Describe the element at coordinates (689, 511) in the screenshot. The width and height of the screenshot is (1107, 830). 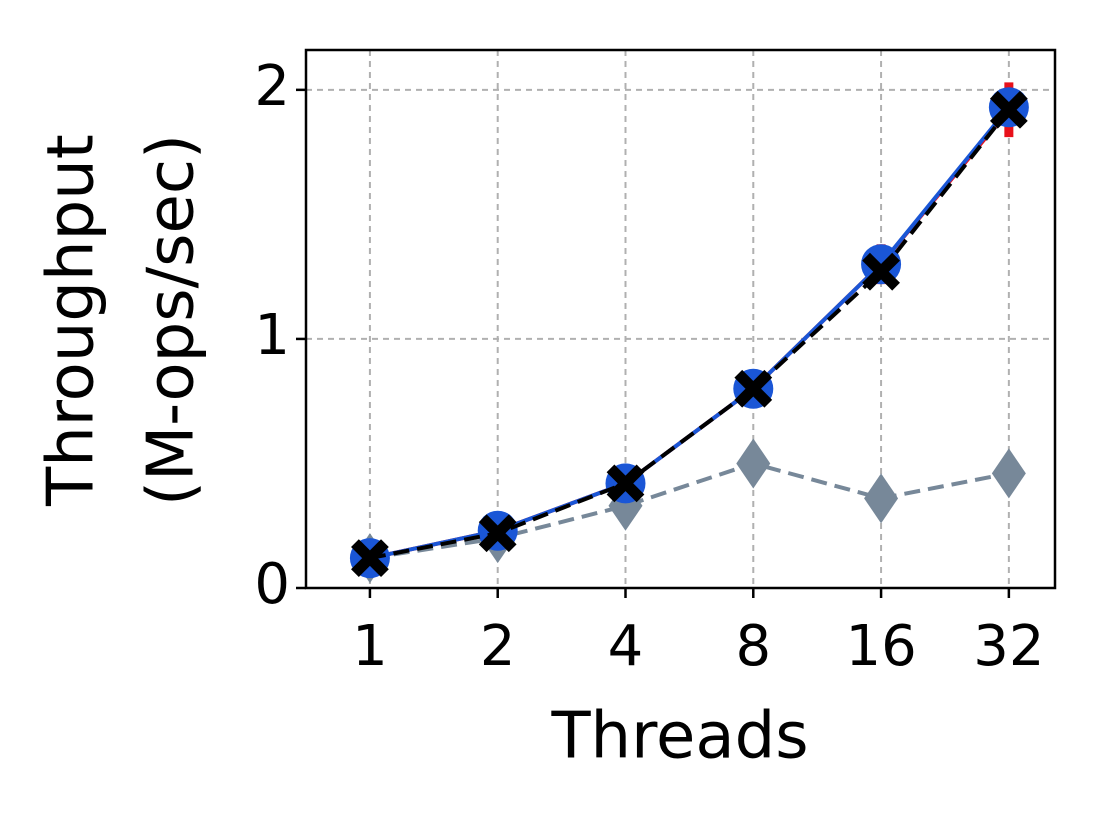
I see `series-line` at that location.